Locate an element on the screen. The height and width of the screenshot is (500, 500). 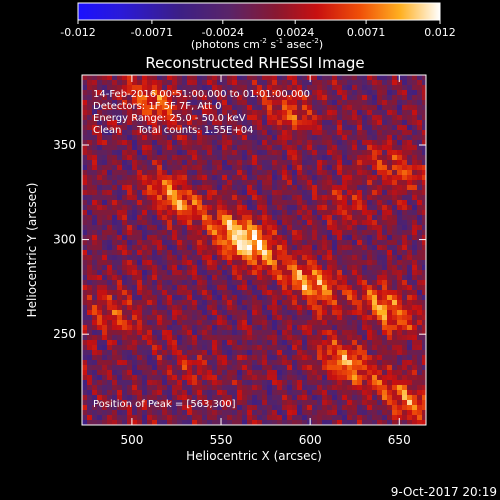
y-tick-label: 300 is located at coordinates (64, 240).